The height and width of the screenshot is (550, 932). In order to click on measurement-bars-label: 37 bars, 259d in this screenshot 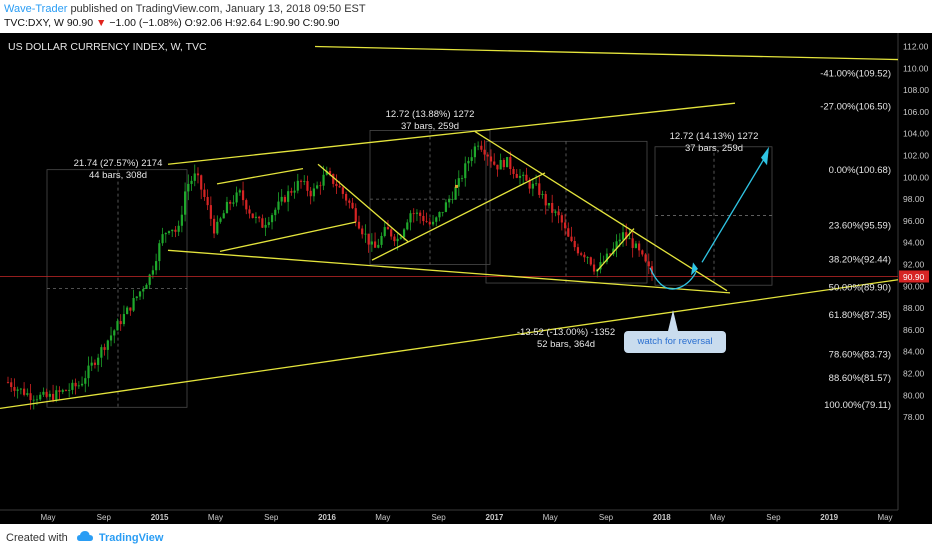, I will do `click(714, 148)`.